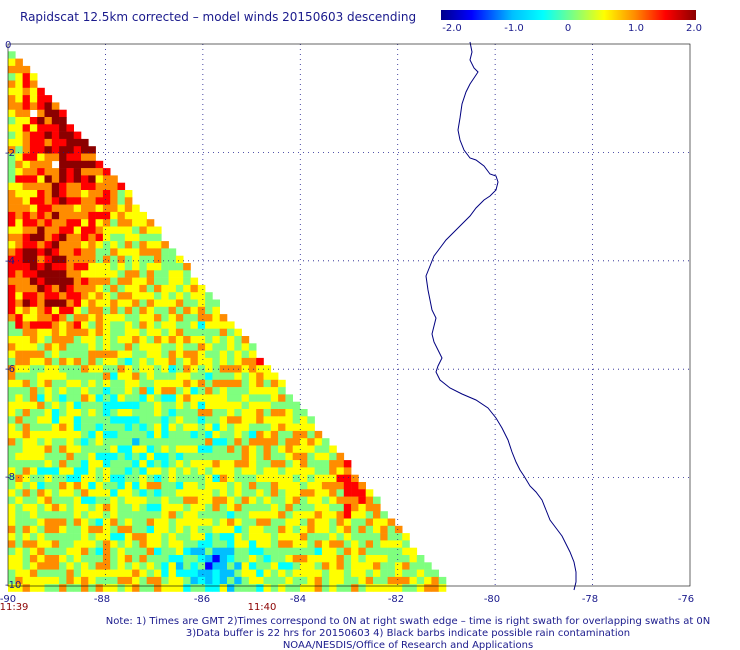 This screenshot has height=650, width=740. Describe the element at coordinates (452, 28) in the screenshot. I see `colorbar-tick-label: -2.0` at that location.